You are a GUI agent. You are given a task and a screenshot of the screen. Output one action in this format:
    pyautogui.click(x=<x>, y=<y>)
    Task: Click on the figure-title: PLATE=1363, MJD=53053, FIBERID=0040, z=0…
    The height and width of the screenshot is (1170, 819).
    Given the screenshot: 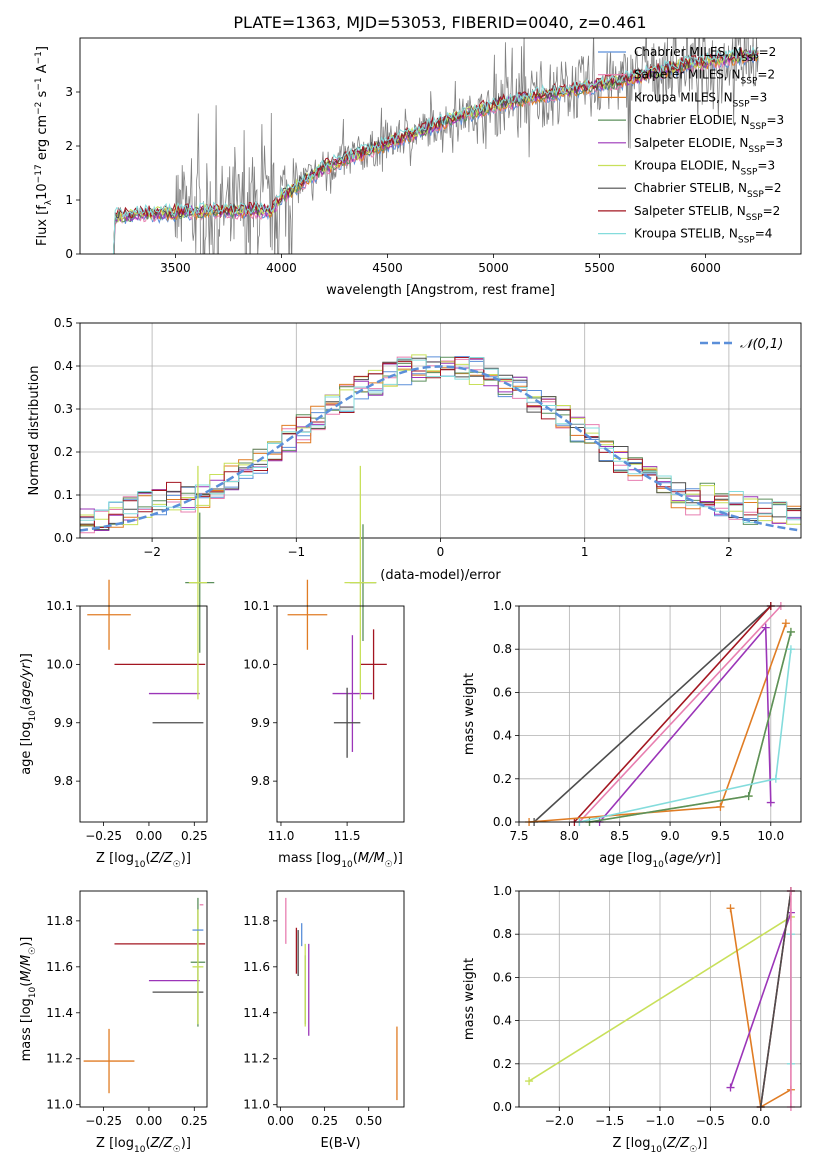 What is the action you would take?
    pyautogui.click(x=439, y=22)
    